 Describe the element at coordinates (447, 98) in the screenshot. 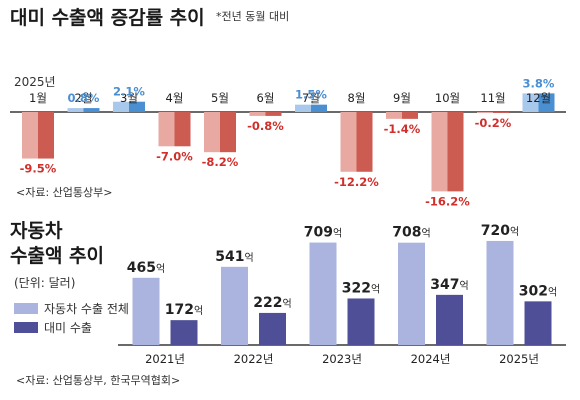

I see `month-label: 10월` at that location.